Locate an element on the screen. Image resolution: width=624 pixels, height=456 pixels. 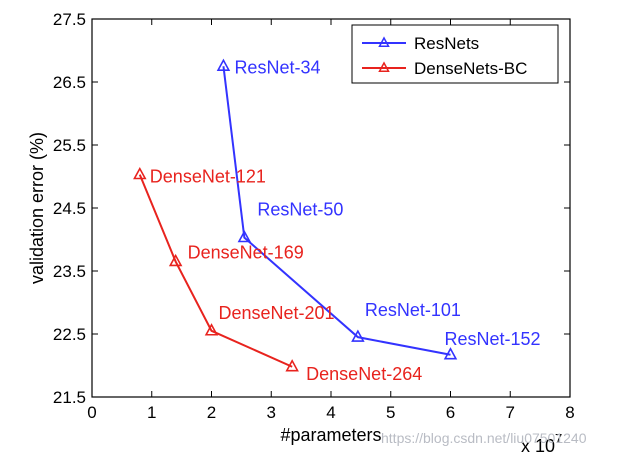
data-point-label: DenseNet-201 is located at coordinates (277, 313).